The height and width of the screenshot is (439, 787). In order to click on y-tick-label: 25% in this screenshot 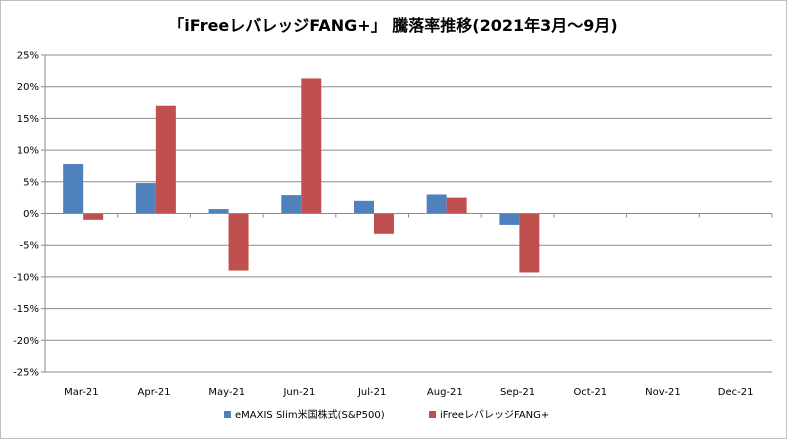, I will do `click(28, 56)`.